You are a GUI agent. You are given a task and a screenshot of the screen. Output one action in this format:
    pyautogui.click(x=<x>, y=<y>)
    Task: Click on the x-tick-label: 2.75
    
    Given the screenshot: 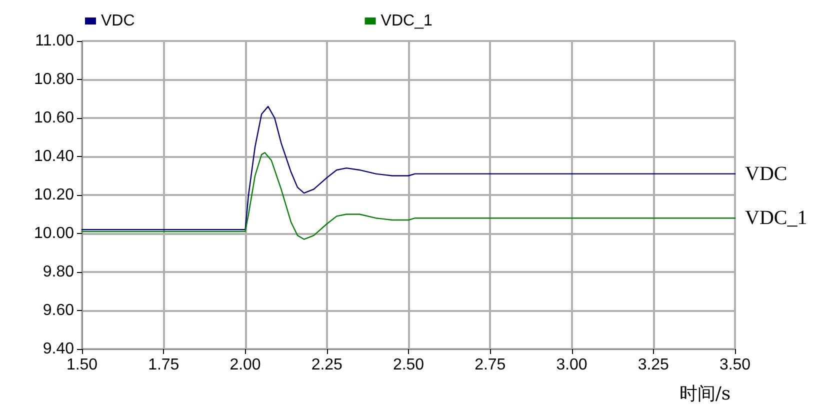 What is the action you would take?
    pyautogui.click(x=490, y=365)
    